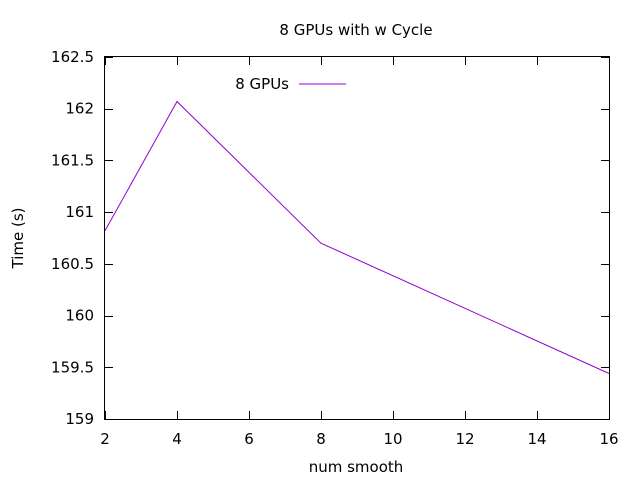 The image size is (640, 480). What do you see at coordinates (72, 264) in the screenshot?
I see `y-tick-label: 160.5` at bounding box center [72, 264].